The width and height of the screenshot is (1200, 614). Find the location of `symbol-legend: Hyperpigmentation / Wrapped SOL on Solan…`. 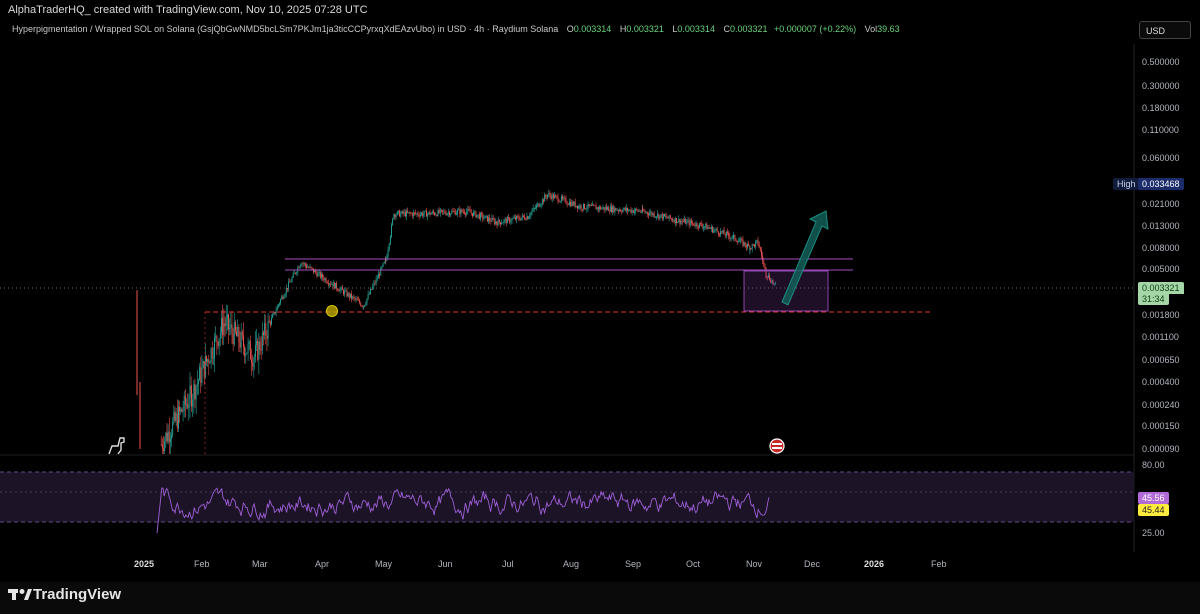

symbol-legend: Hyperpigmentation / Wrapped SOL on Solan… is located at coordinates (456, 29).